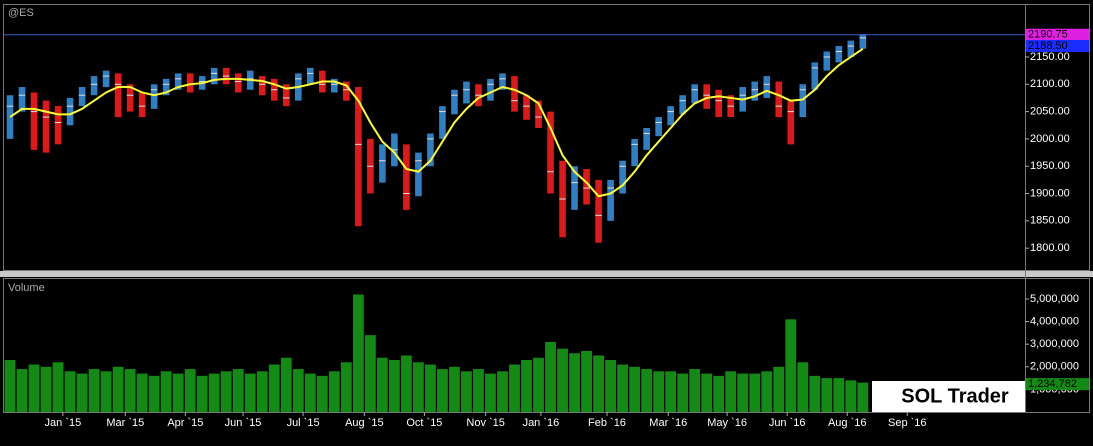  Describe the element at coordinates (1054, 321) in the screenshot. I see `y-tick-label: 4,000,000` at that location.